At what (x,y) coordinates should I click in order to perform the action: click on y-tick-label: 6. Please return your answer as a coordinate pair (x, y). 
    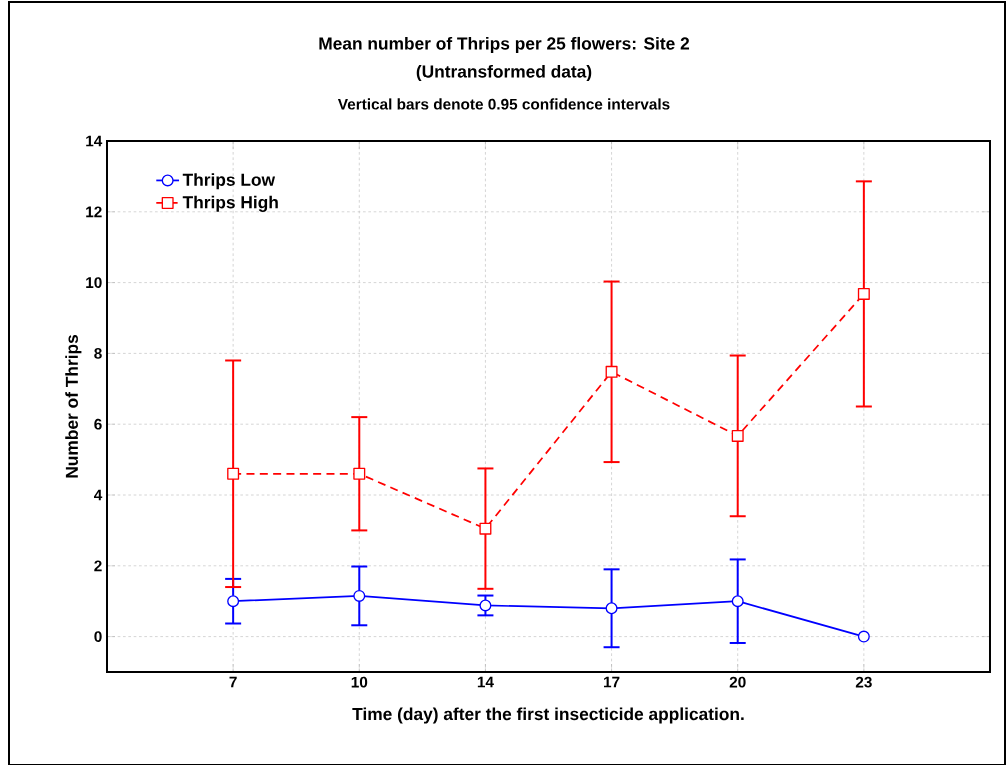
    Looking at the image, I should click on (98, 424).